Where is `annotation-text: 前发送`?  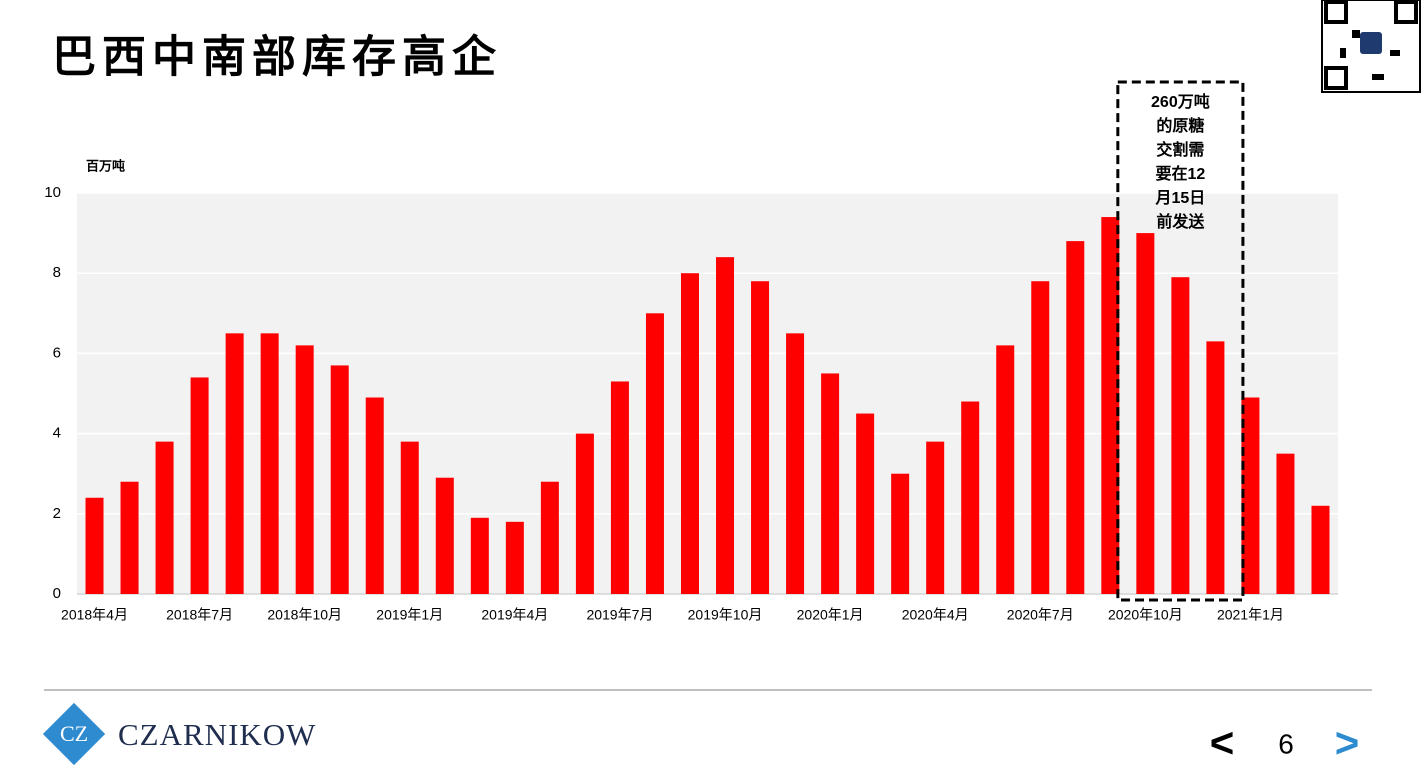 annotation-text: 前发送 is located at coordinates (1180, 221).